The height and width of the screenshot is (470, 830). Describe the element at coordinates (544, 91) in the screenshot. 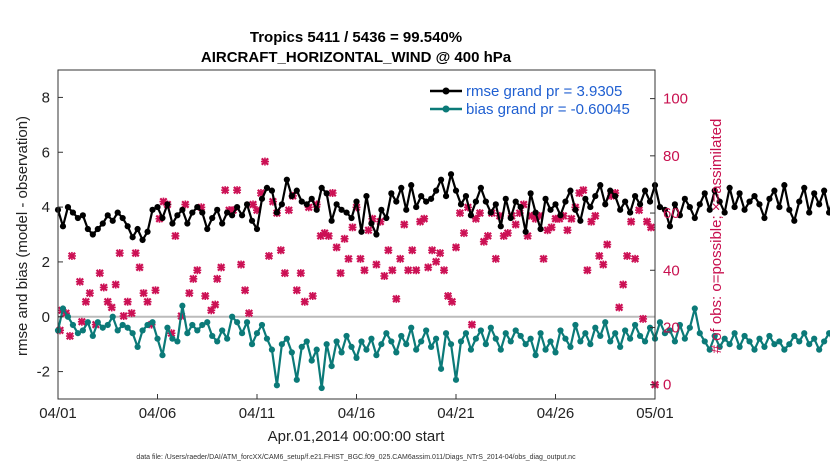

I see `legend-rmse-label: rmse grand pr = 3.9305` at that location.